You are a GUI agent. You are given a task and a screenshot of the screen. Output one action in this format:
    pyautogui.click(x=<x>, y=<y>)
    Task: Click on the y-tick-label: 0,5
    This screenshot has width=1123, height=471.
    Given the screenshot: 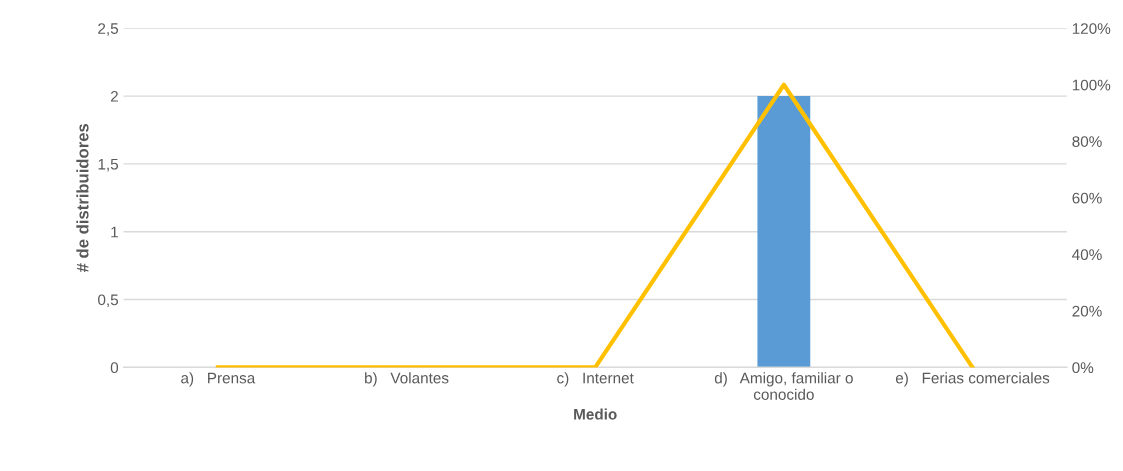 What is the action you would take?
    pyautogui.click(x=108, y=301)
    